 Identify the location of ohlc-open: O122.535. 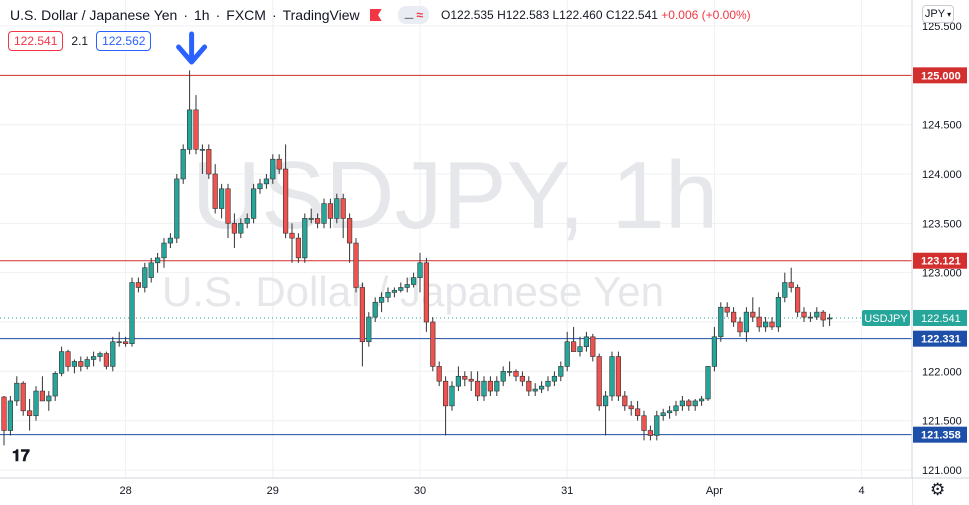
(467, 15).